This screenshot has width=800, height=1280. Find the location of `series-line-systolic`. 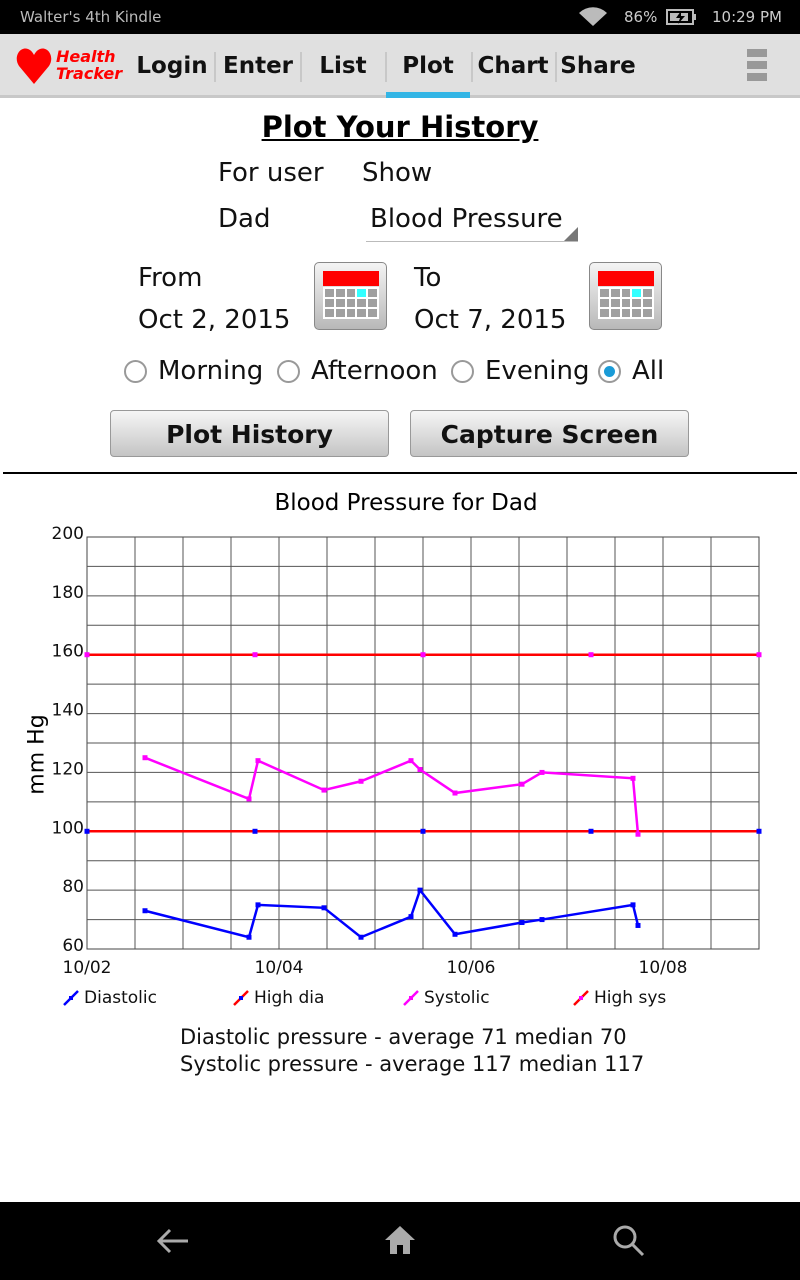

series-line-systolic is located at coordinates (392, 795).